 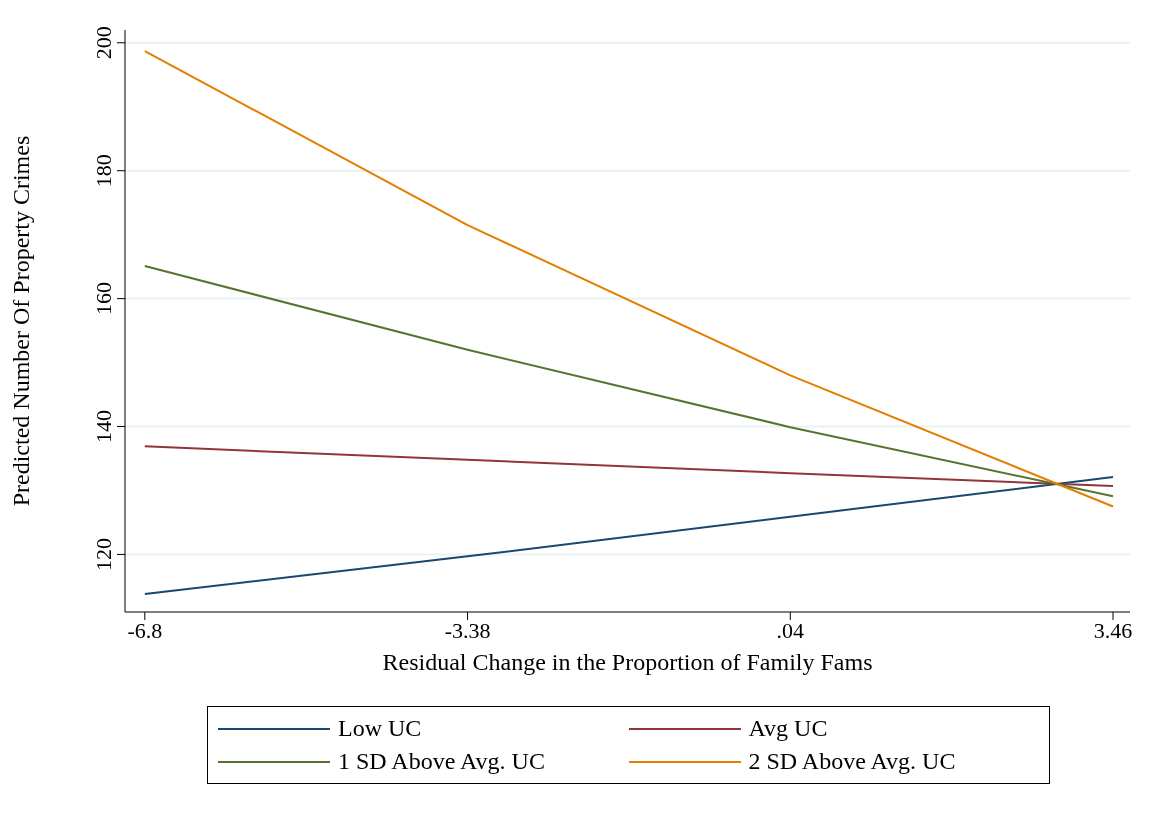 I want to click on legend-label: Avg UC, so click(x=788, y=728).